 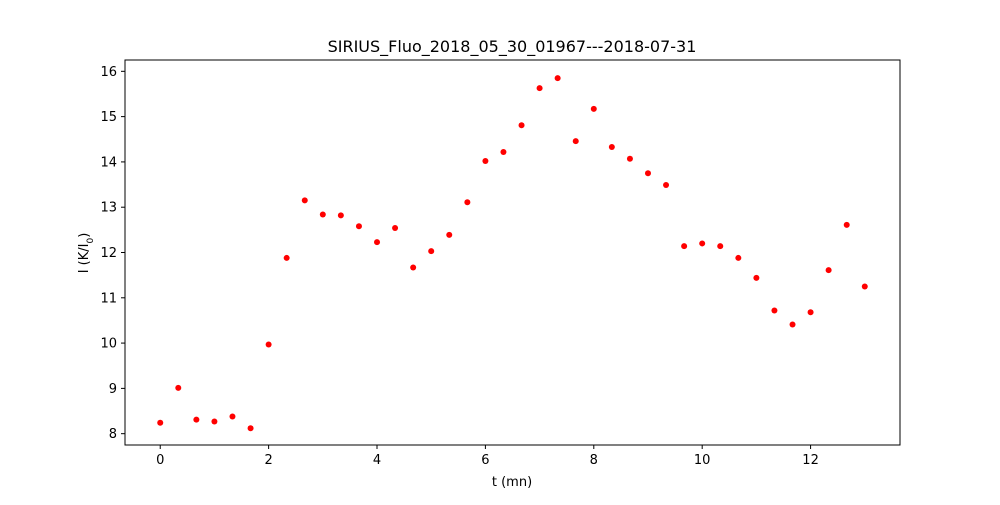 I want to click on y-tick-label: 16, so click(x=108, y=72).